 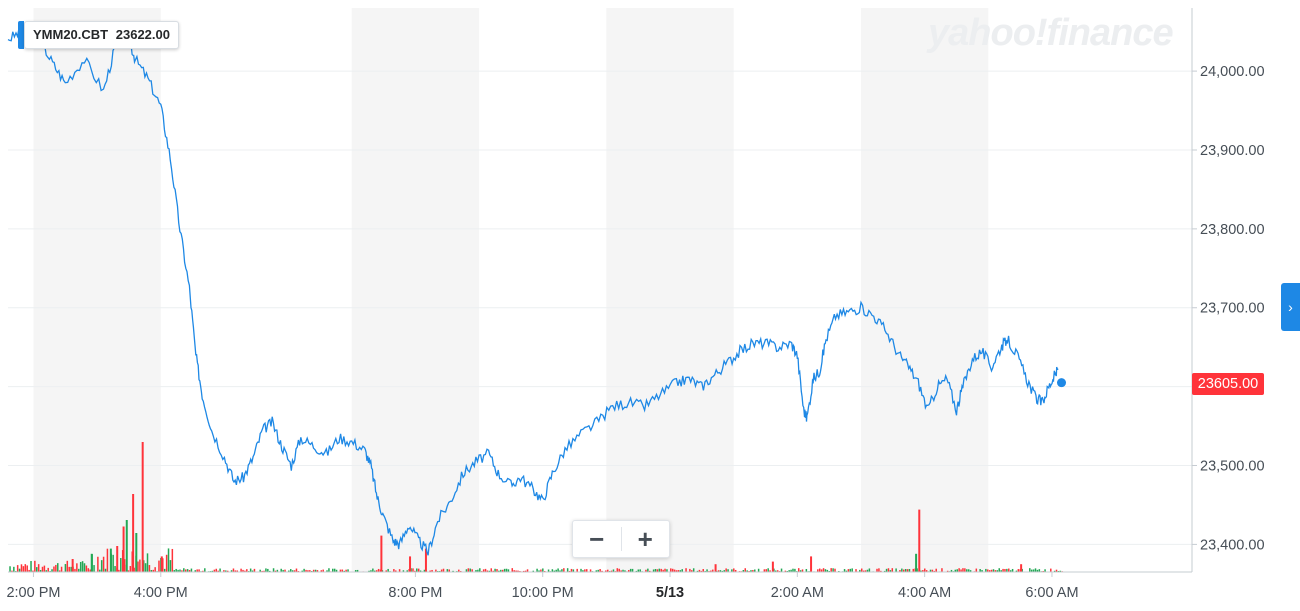 I want to click on zoom-in-button: +, so click(x=645, y=538).